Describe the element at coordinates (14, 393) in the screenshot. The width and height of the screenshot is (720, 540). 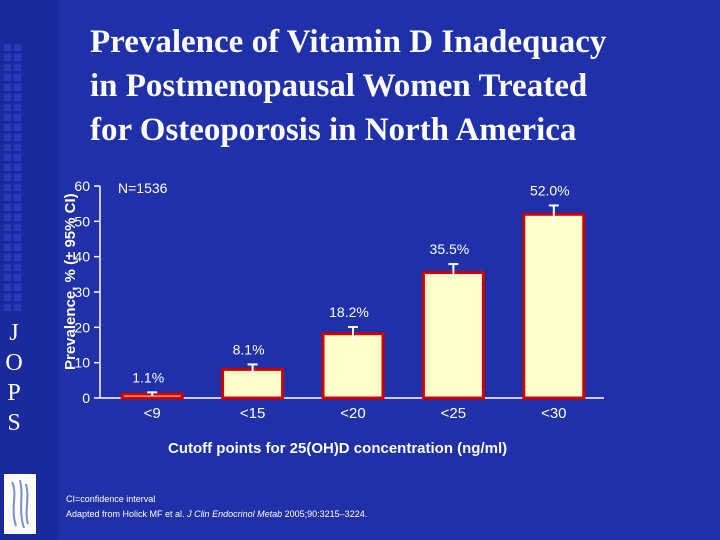
I see `brand-letter: P` at that location.